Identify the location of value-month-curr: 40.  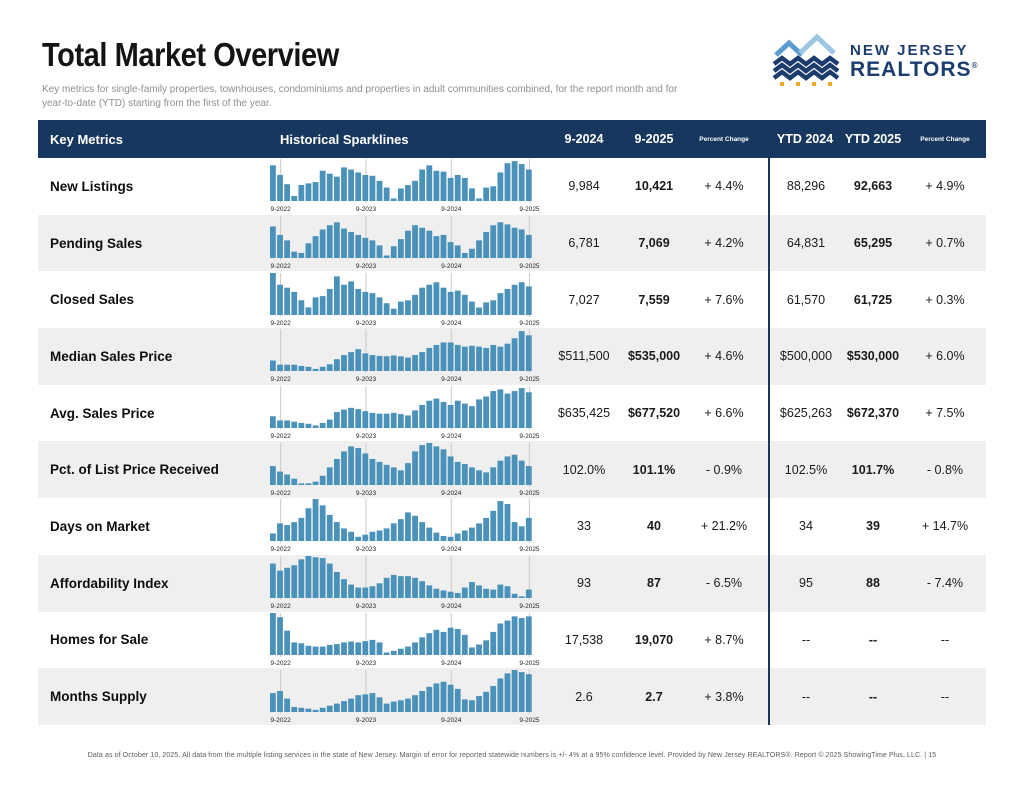
(654, 526).